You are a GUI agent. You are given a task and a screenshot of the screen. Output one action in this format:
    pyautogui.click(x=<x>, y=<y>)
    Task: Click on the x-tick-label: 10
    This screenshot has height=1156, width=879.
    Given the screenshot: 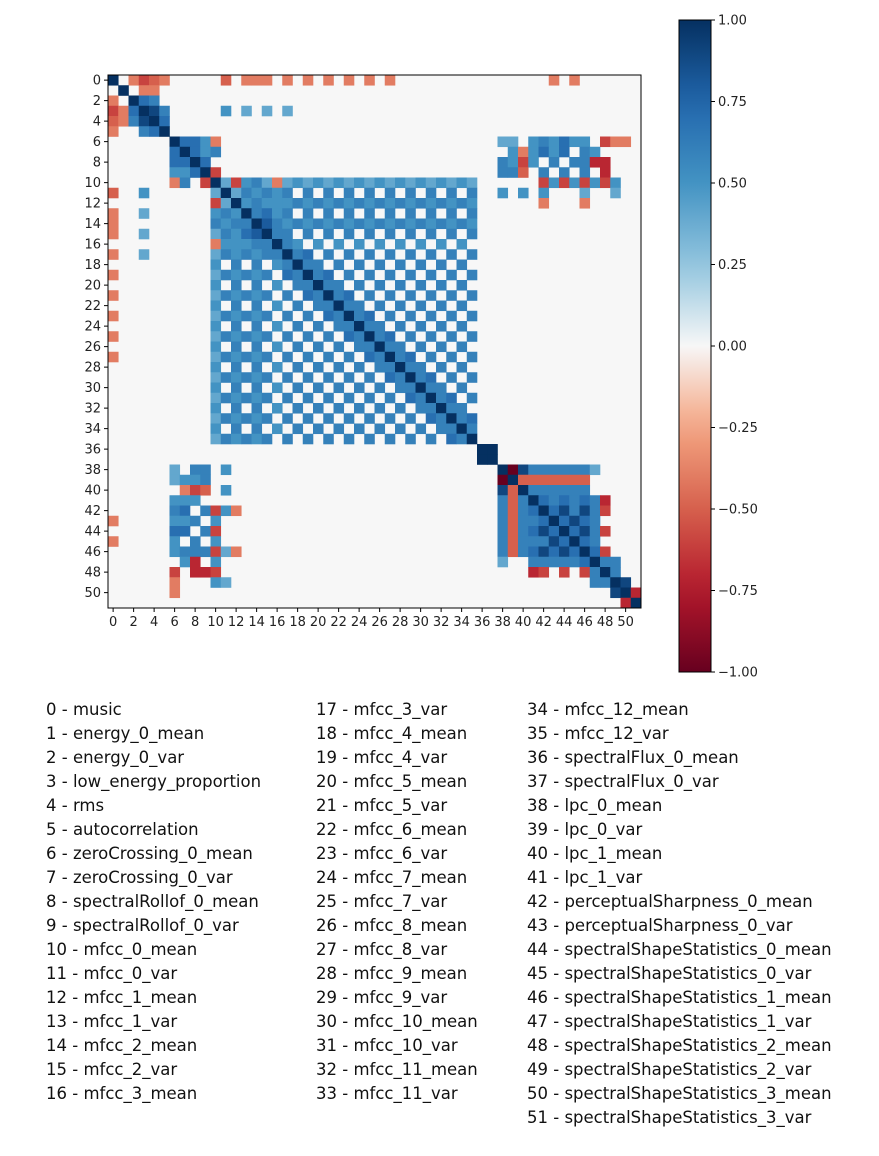 What is the action you would take?
    pyautogui.click(x=215, y=622)
    